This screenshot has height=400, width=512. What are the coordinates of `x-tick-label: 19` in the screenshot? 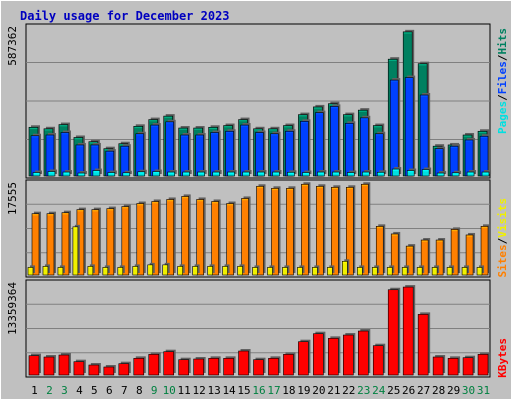 It's located at (303, 390).